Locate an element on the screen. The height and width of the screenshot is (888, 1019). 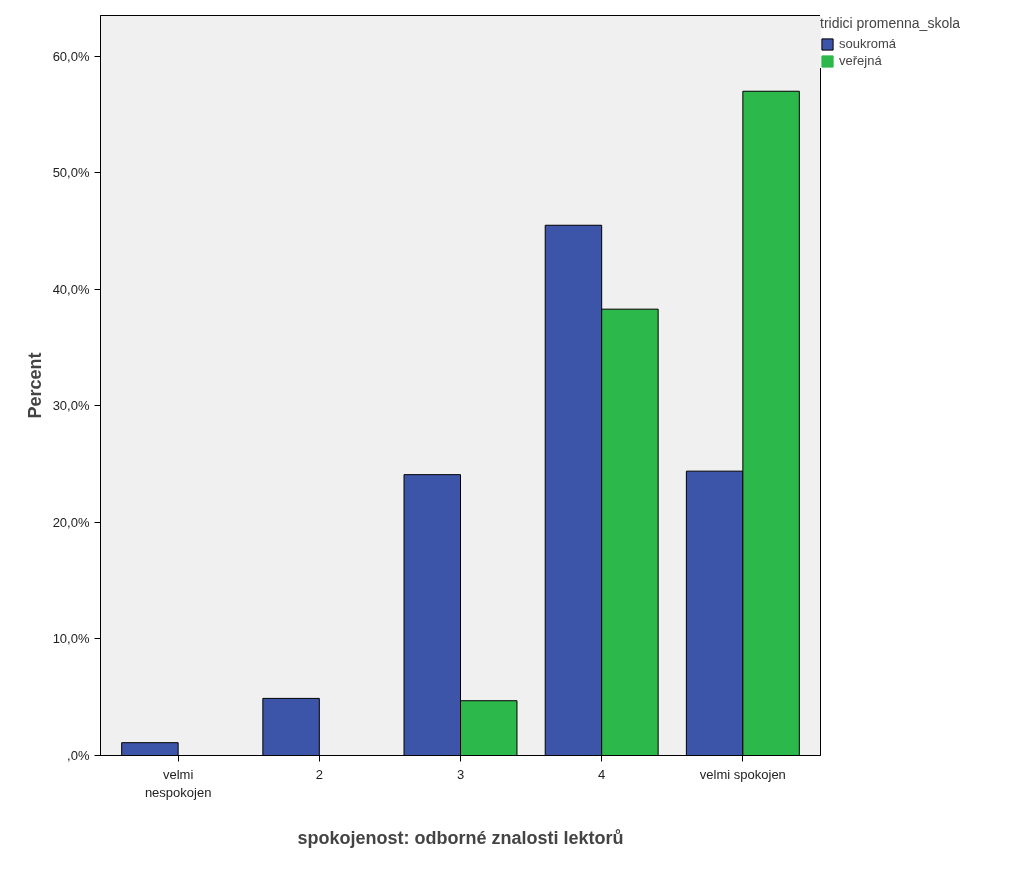
y-tick-label: 40,0% is located at coordinates (71, 289).